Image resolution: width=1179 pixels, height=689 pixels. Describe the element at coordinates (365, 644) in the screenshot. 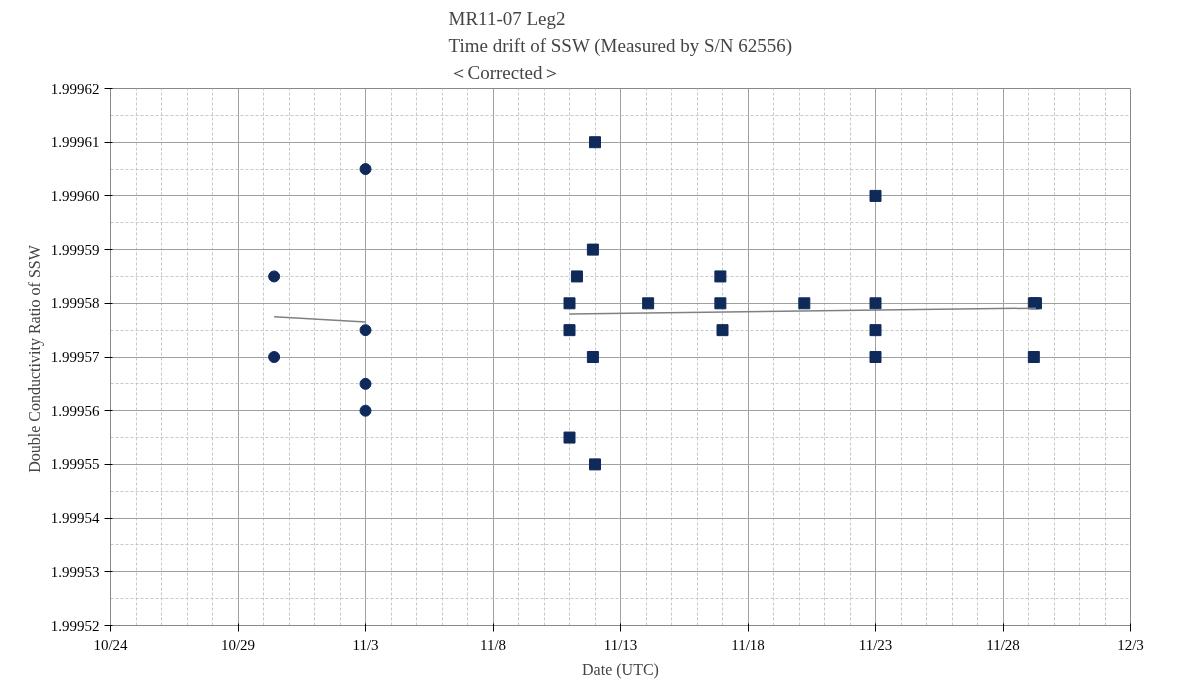

I see `x-tick-label: 11/3` at that location.